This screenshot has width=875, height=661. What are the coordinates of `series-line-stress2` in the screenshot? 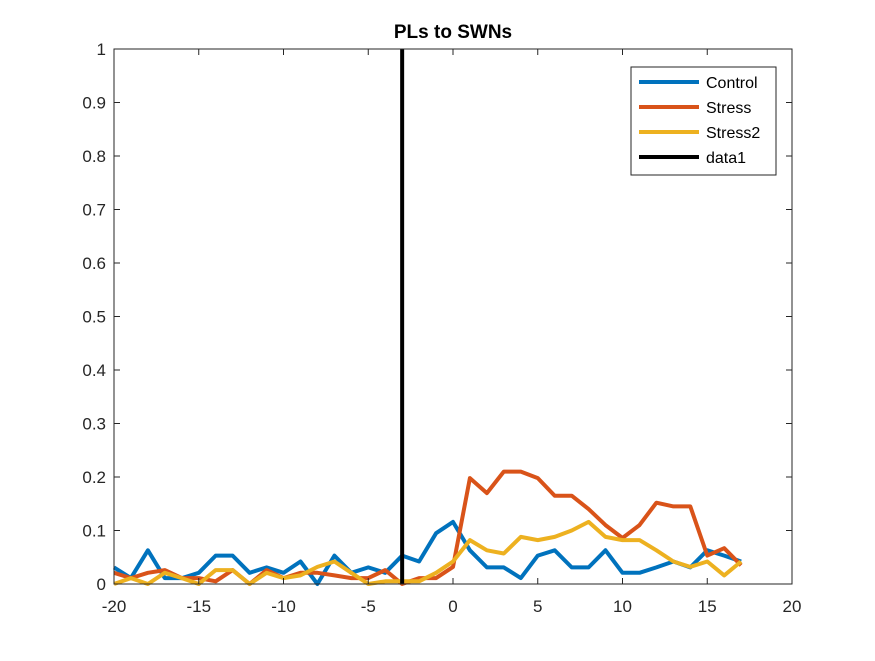 It's located at (428, 552).